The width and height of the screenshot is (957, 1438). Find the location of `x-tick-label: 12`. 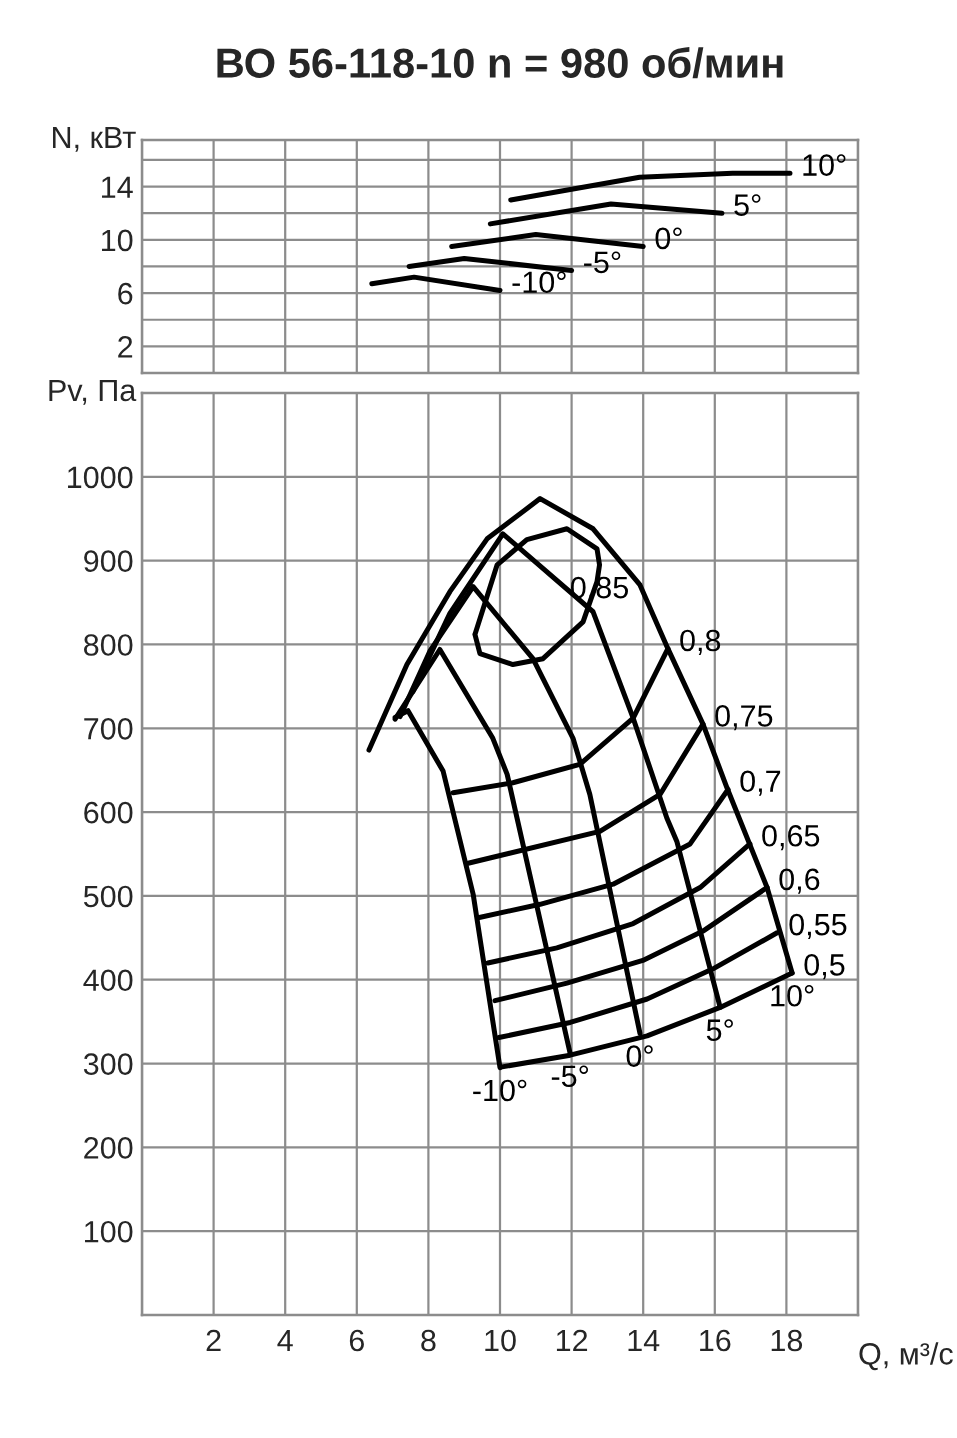

x-tick-label: 12 is located at coordinates (572, 1340).